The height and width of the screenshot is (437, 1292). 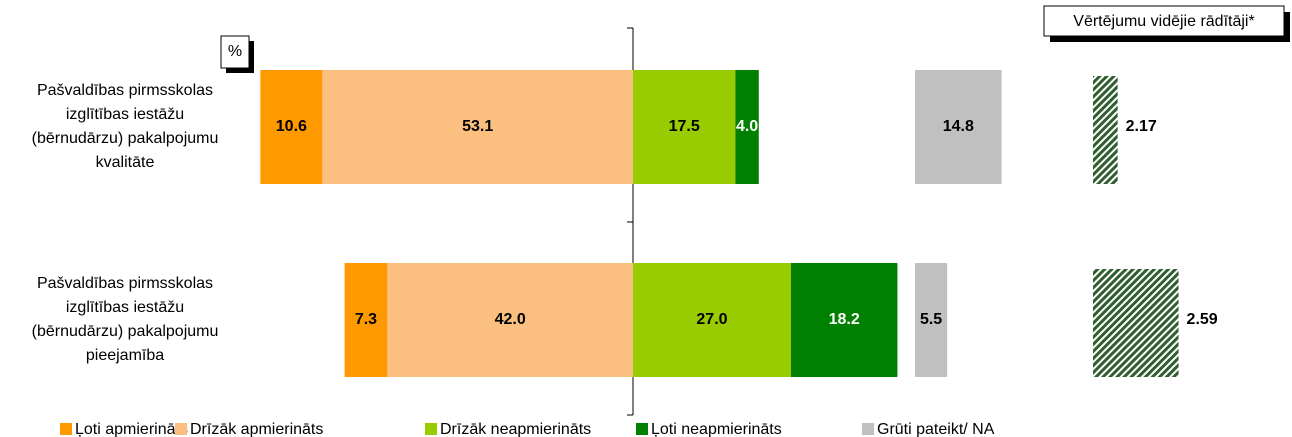 I want to click on means-box, so click(x=1164, y=21).